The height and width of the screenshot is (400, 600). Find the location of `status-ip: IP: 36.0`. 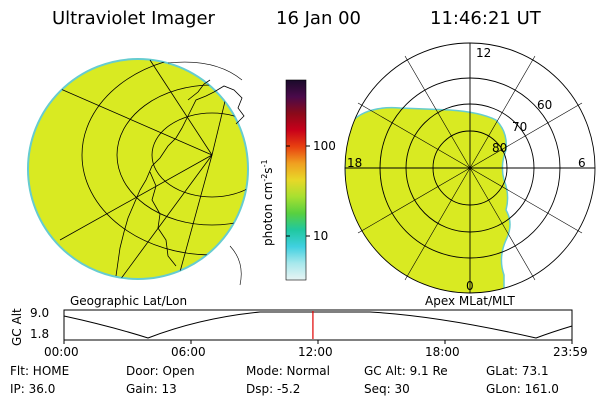

status-ip: IP: 36.0 is located at coordinates (33, 389).